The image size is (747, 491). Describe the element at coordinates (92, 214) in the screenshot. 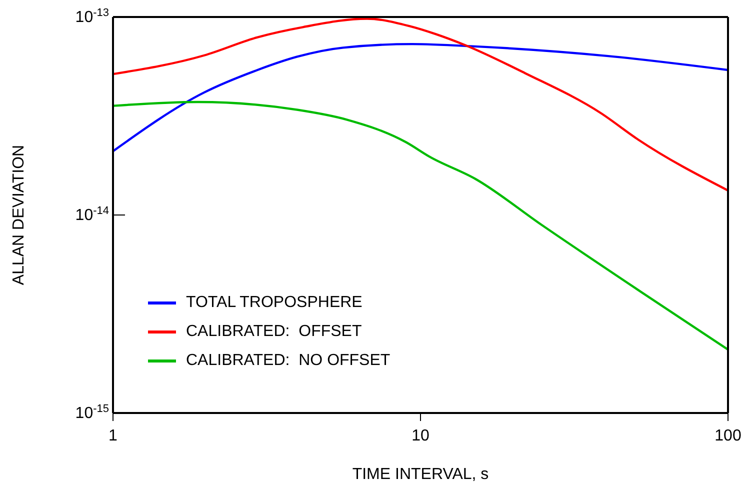

I see `y-tick-label: 10$^{-14}$` at that location.